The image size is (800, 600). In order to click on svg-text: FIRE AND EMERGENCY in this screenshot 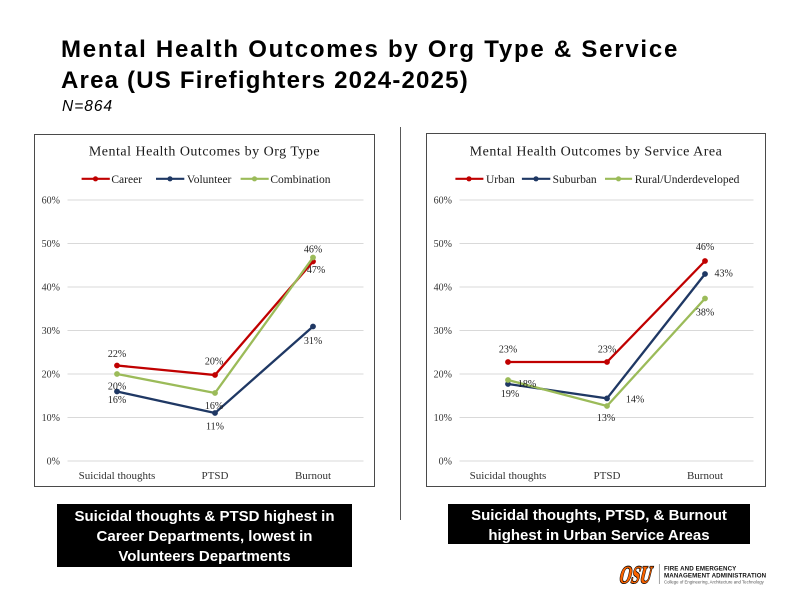, I will do `click(700, 568)`.